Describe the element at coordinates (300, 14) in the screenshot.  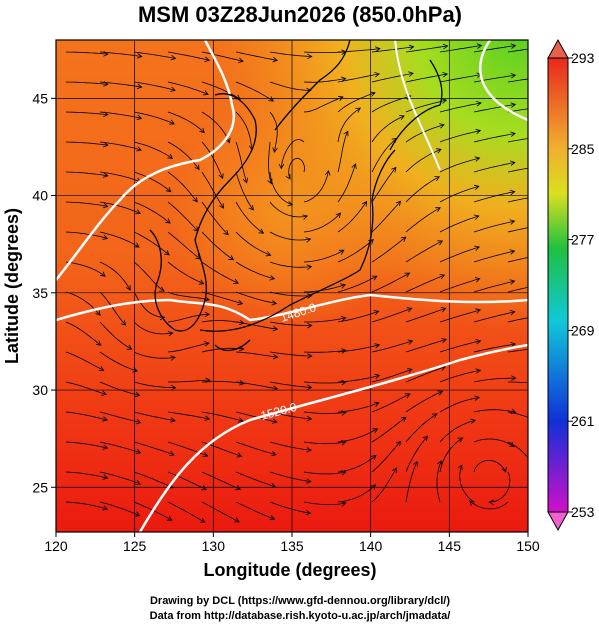
I see `title: MSM 03Z28Jun2026 (850.0hPa)` at that location.